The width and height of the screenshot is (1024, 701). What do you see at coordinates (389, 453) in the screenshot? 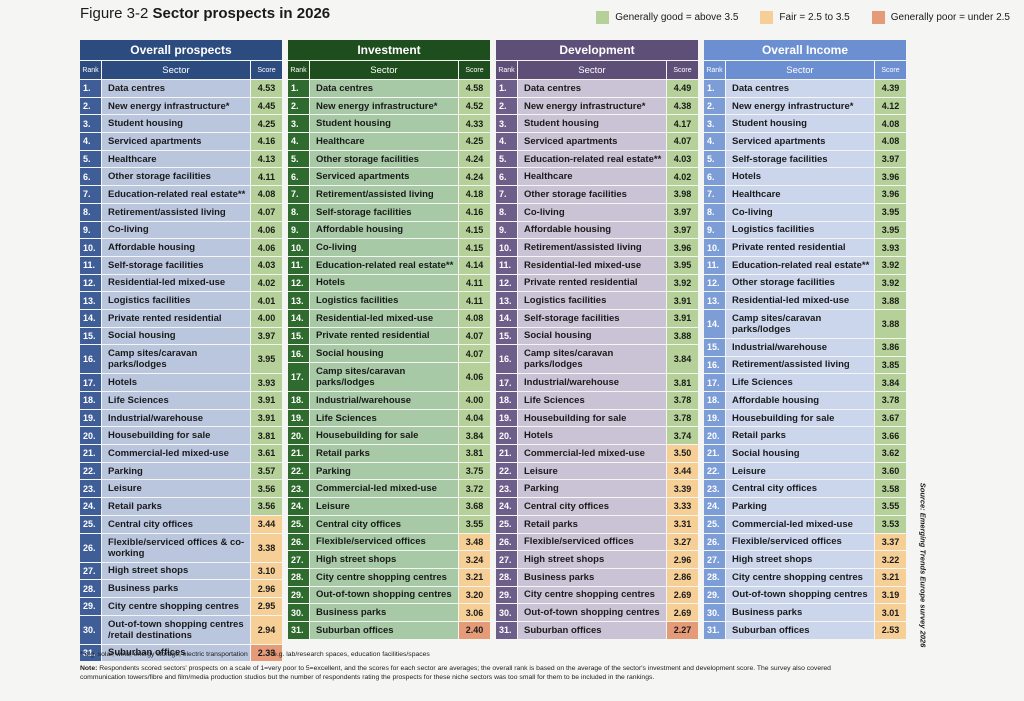
I see `table-row: 21. Retail parks 3.81` at bounding box center [389, 453].